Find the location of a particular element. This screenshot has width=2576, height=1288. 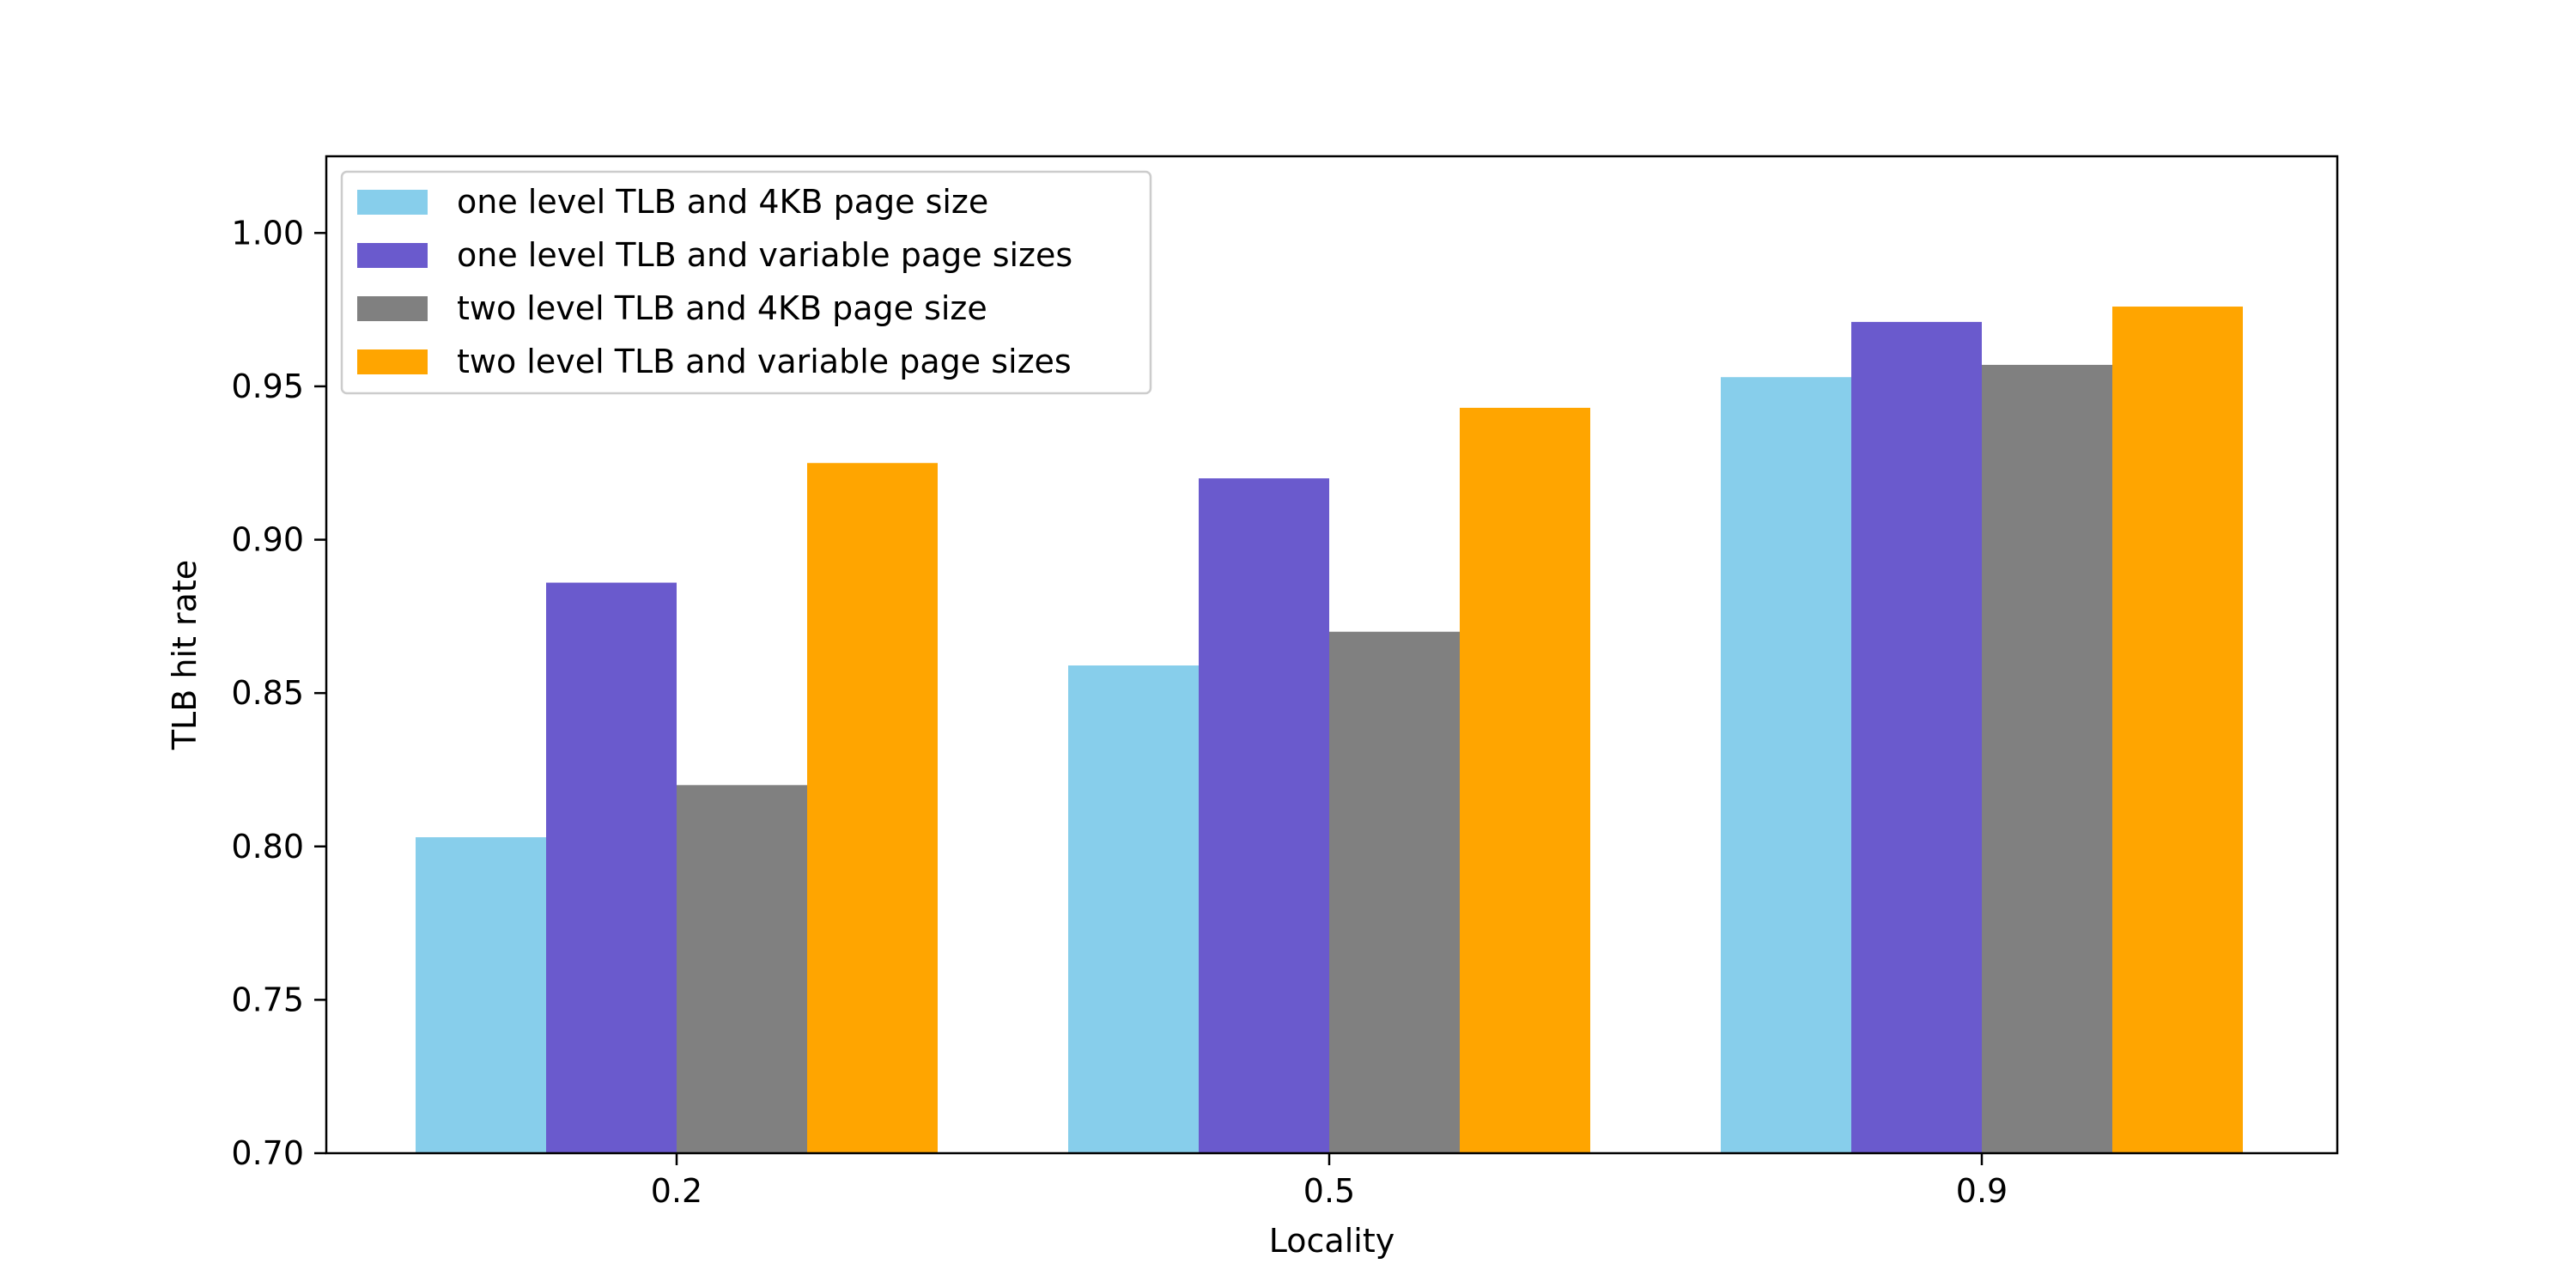

y-tick-label: 1.00 is located at coordinates (268, 233).